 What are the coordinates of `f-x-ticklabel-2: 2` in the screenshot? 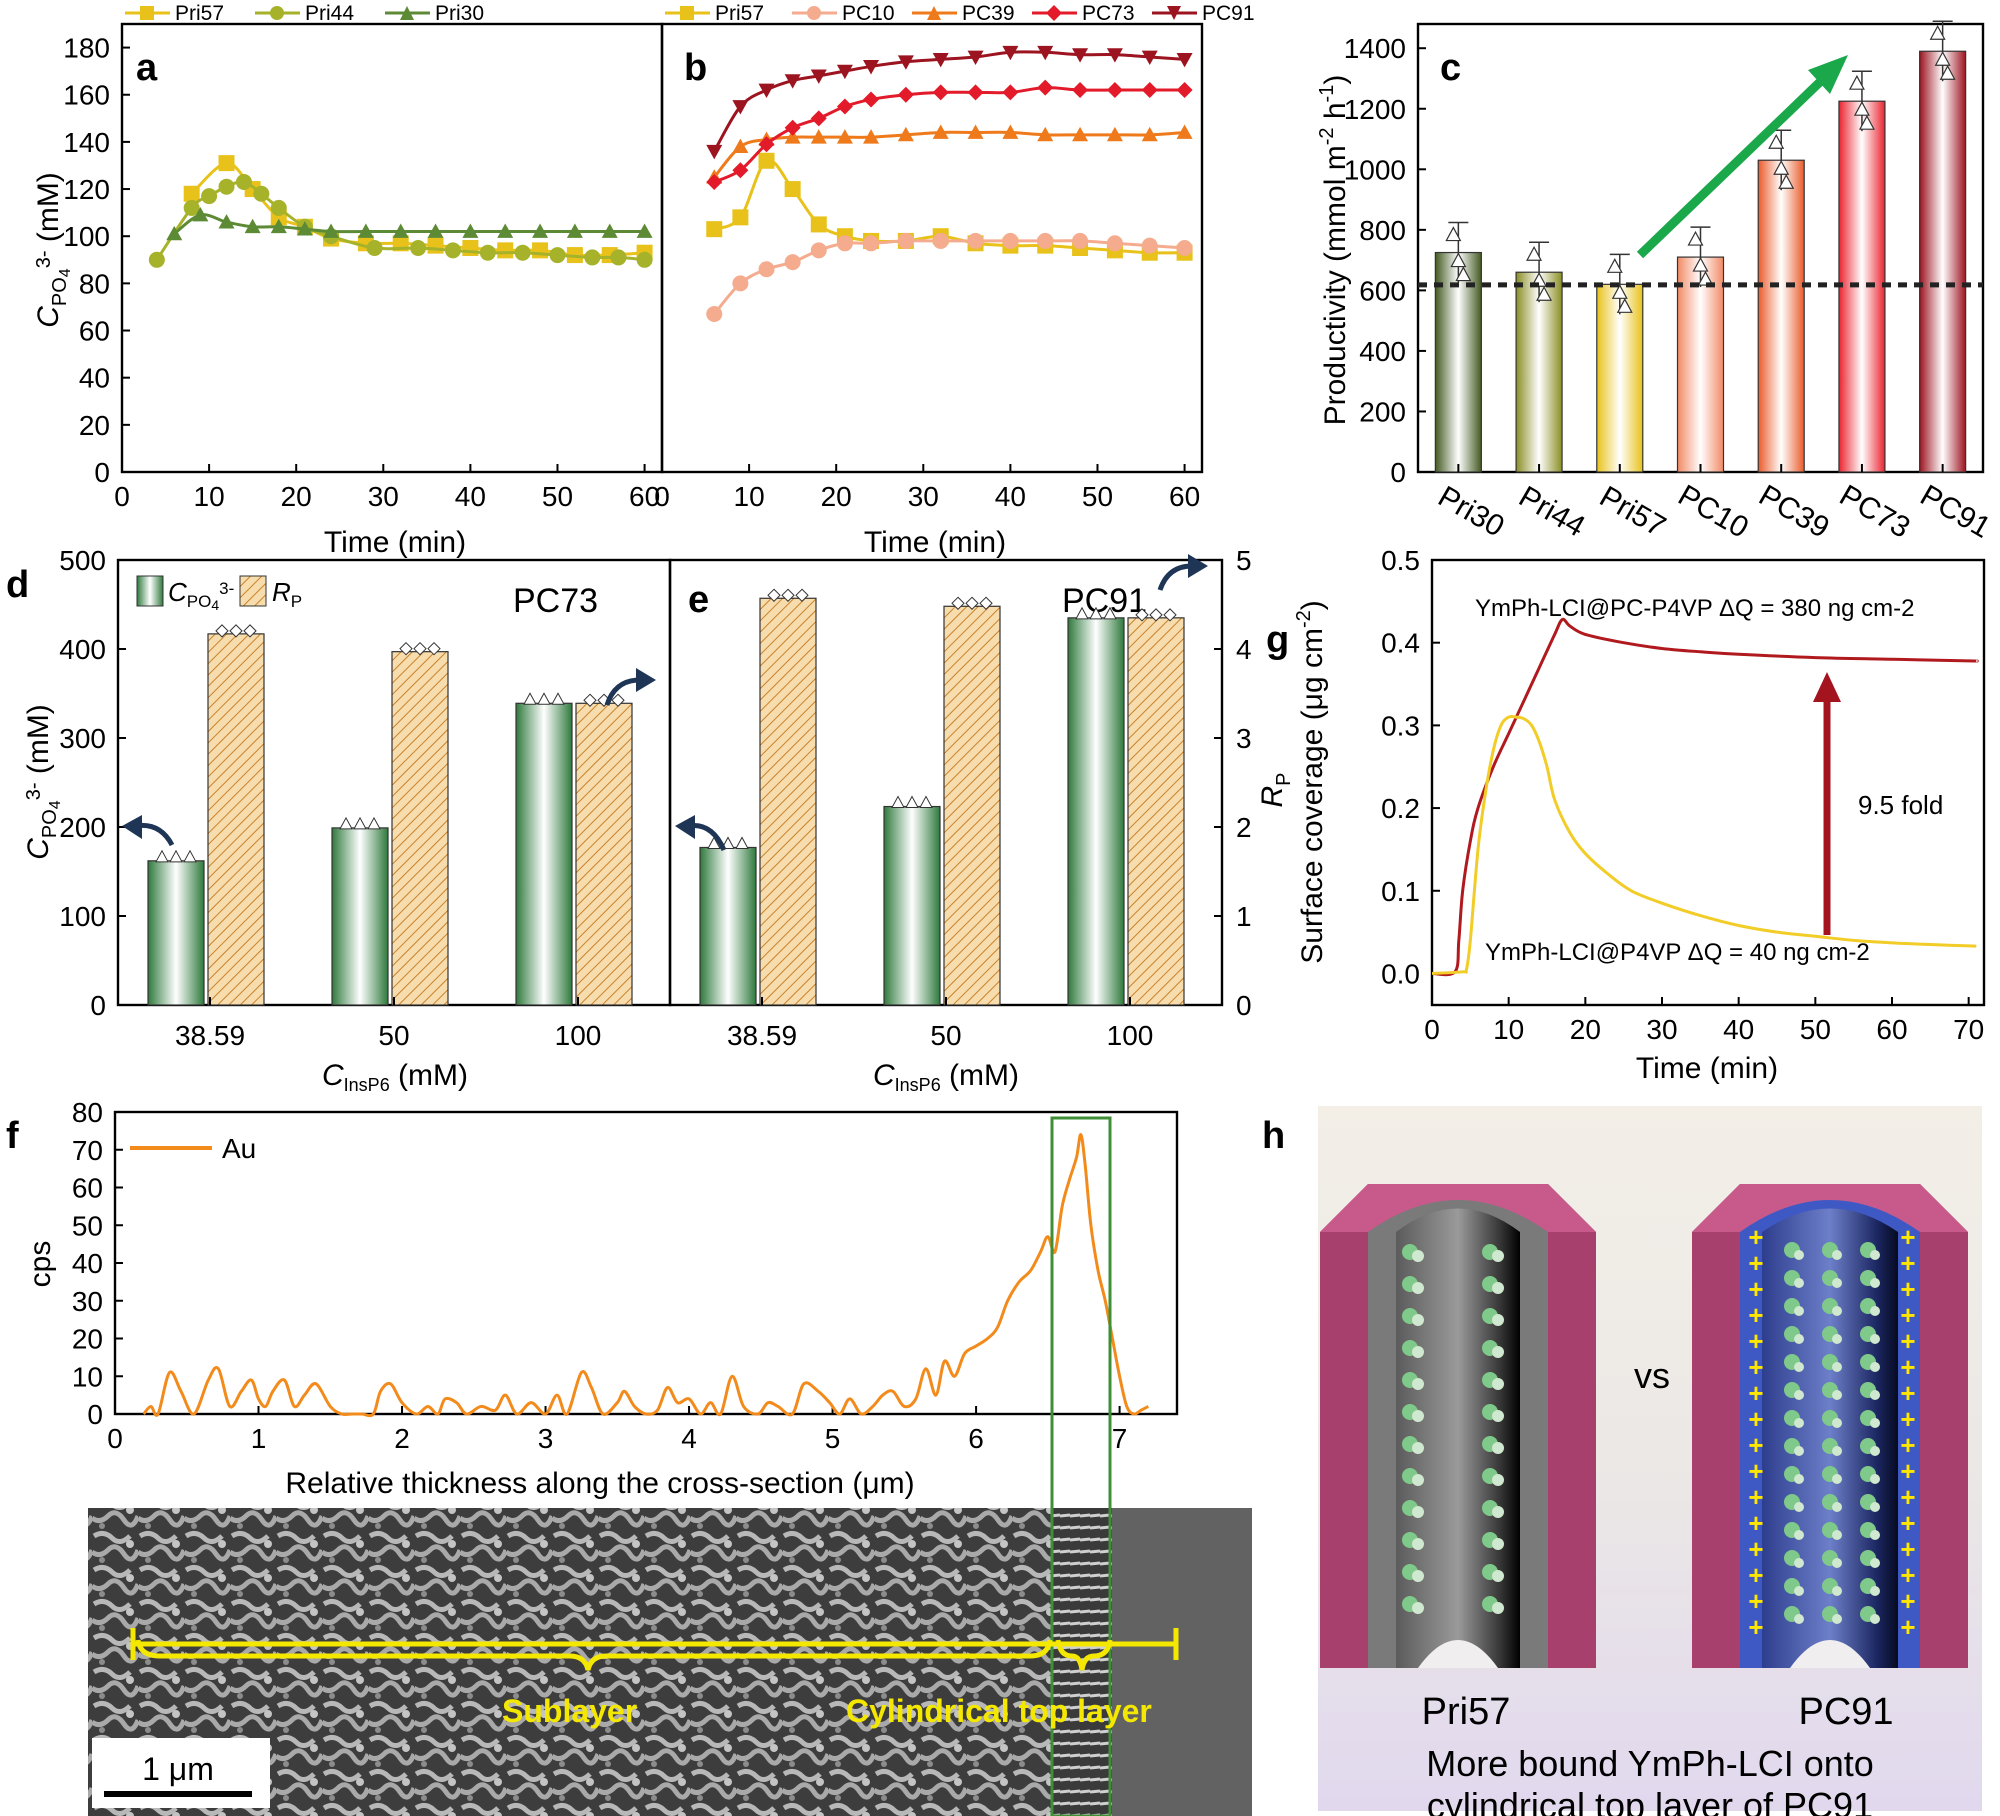 It's located at (402, 1438).